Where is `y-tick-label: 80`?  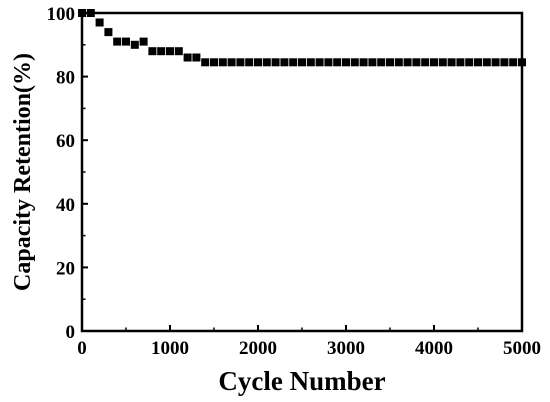
y-tick-label: 80 is located at coordinates (65, 78).